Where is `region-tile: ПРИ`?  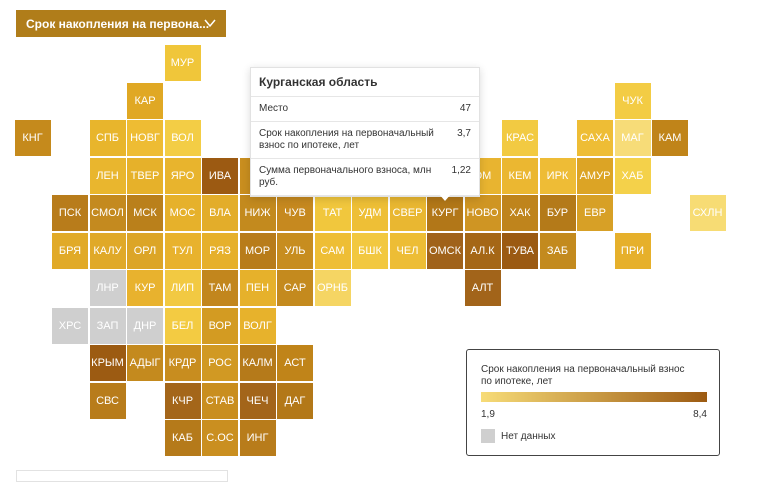
region-tile: ПРИ is located at coordinates (632, 250).